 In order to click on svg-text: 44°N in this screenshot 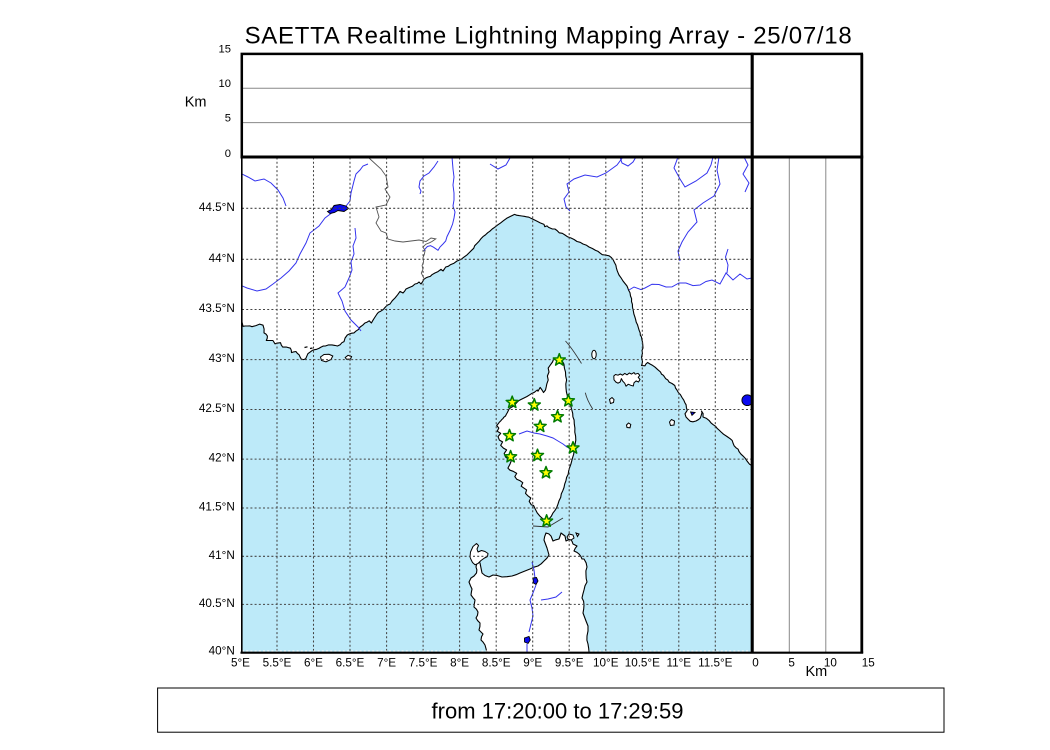, I will do `click(222, 258)`.